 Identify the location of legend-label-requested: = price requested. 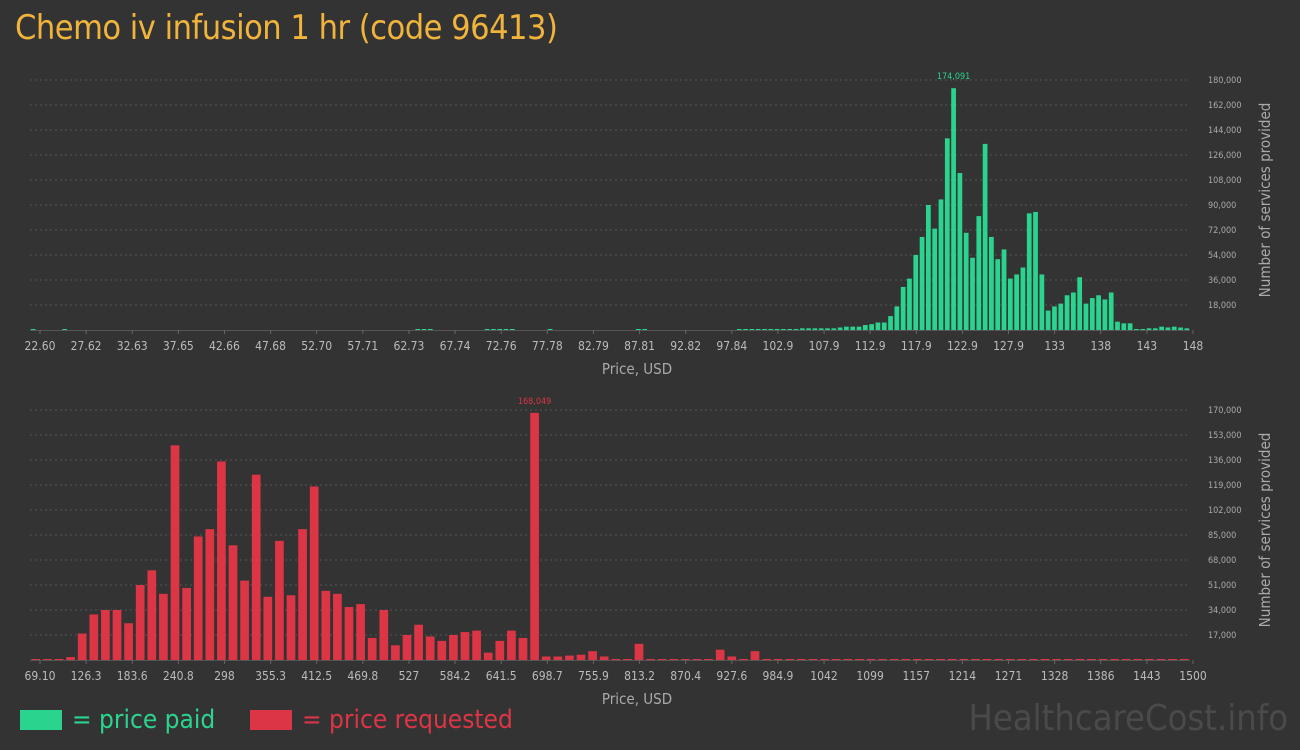
(407, 720).